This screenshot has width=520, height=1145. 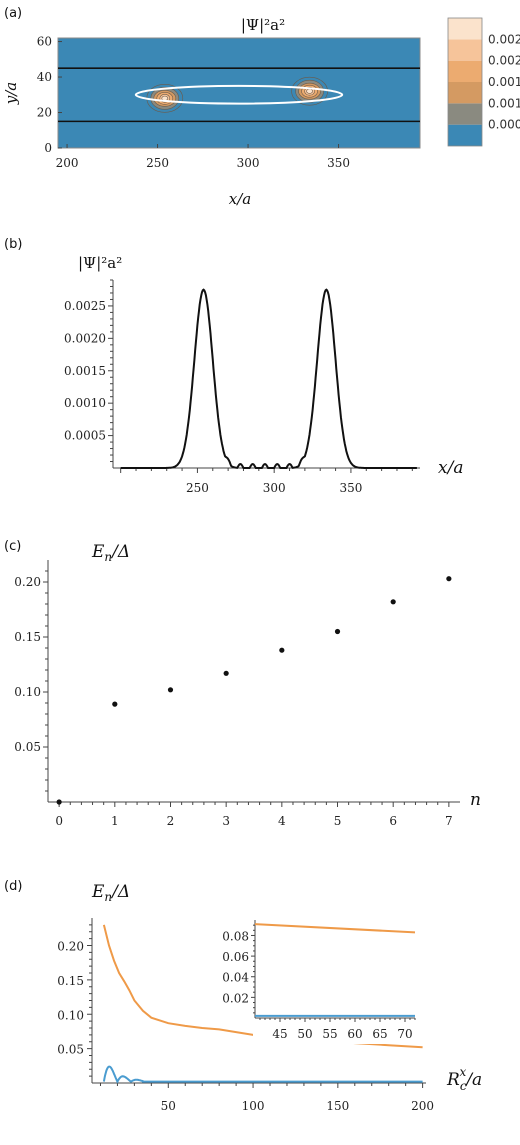 What do you see at coordinates (12, 546) in the screenshot?
I see `panel-label-c: (c)` at bounding box center [12, 546].